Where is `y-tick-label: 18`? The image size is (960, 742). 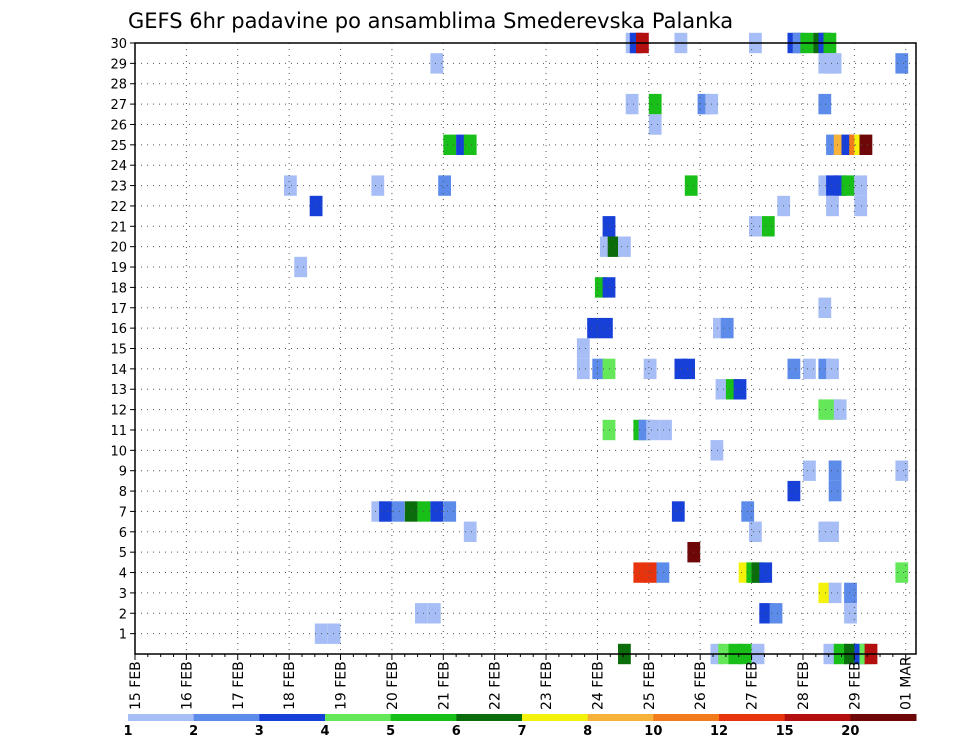 y-tick-label: 18 is located at coordinates (118, 288).